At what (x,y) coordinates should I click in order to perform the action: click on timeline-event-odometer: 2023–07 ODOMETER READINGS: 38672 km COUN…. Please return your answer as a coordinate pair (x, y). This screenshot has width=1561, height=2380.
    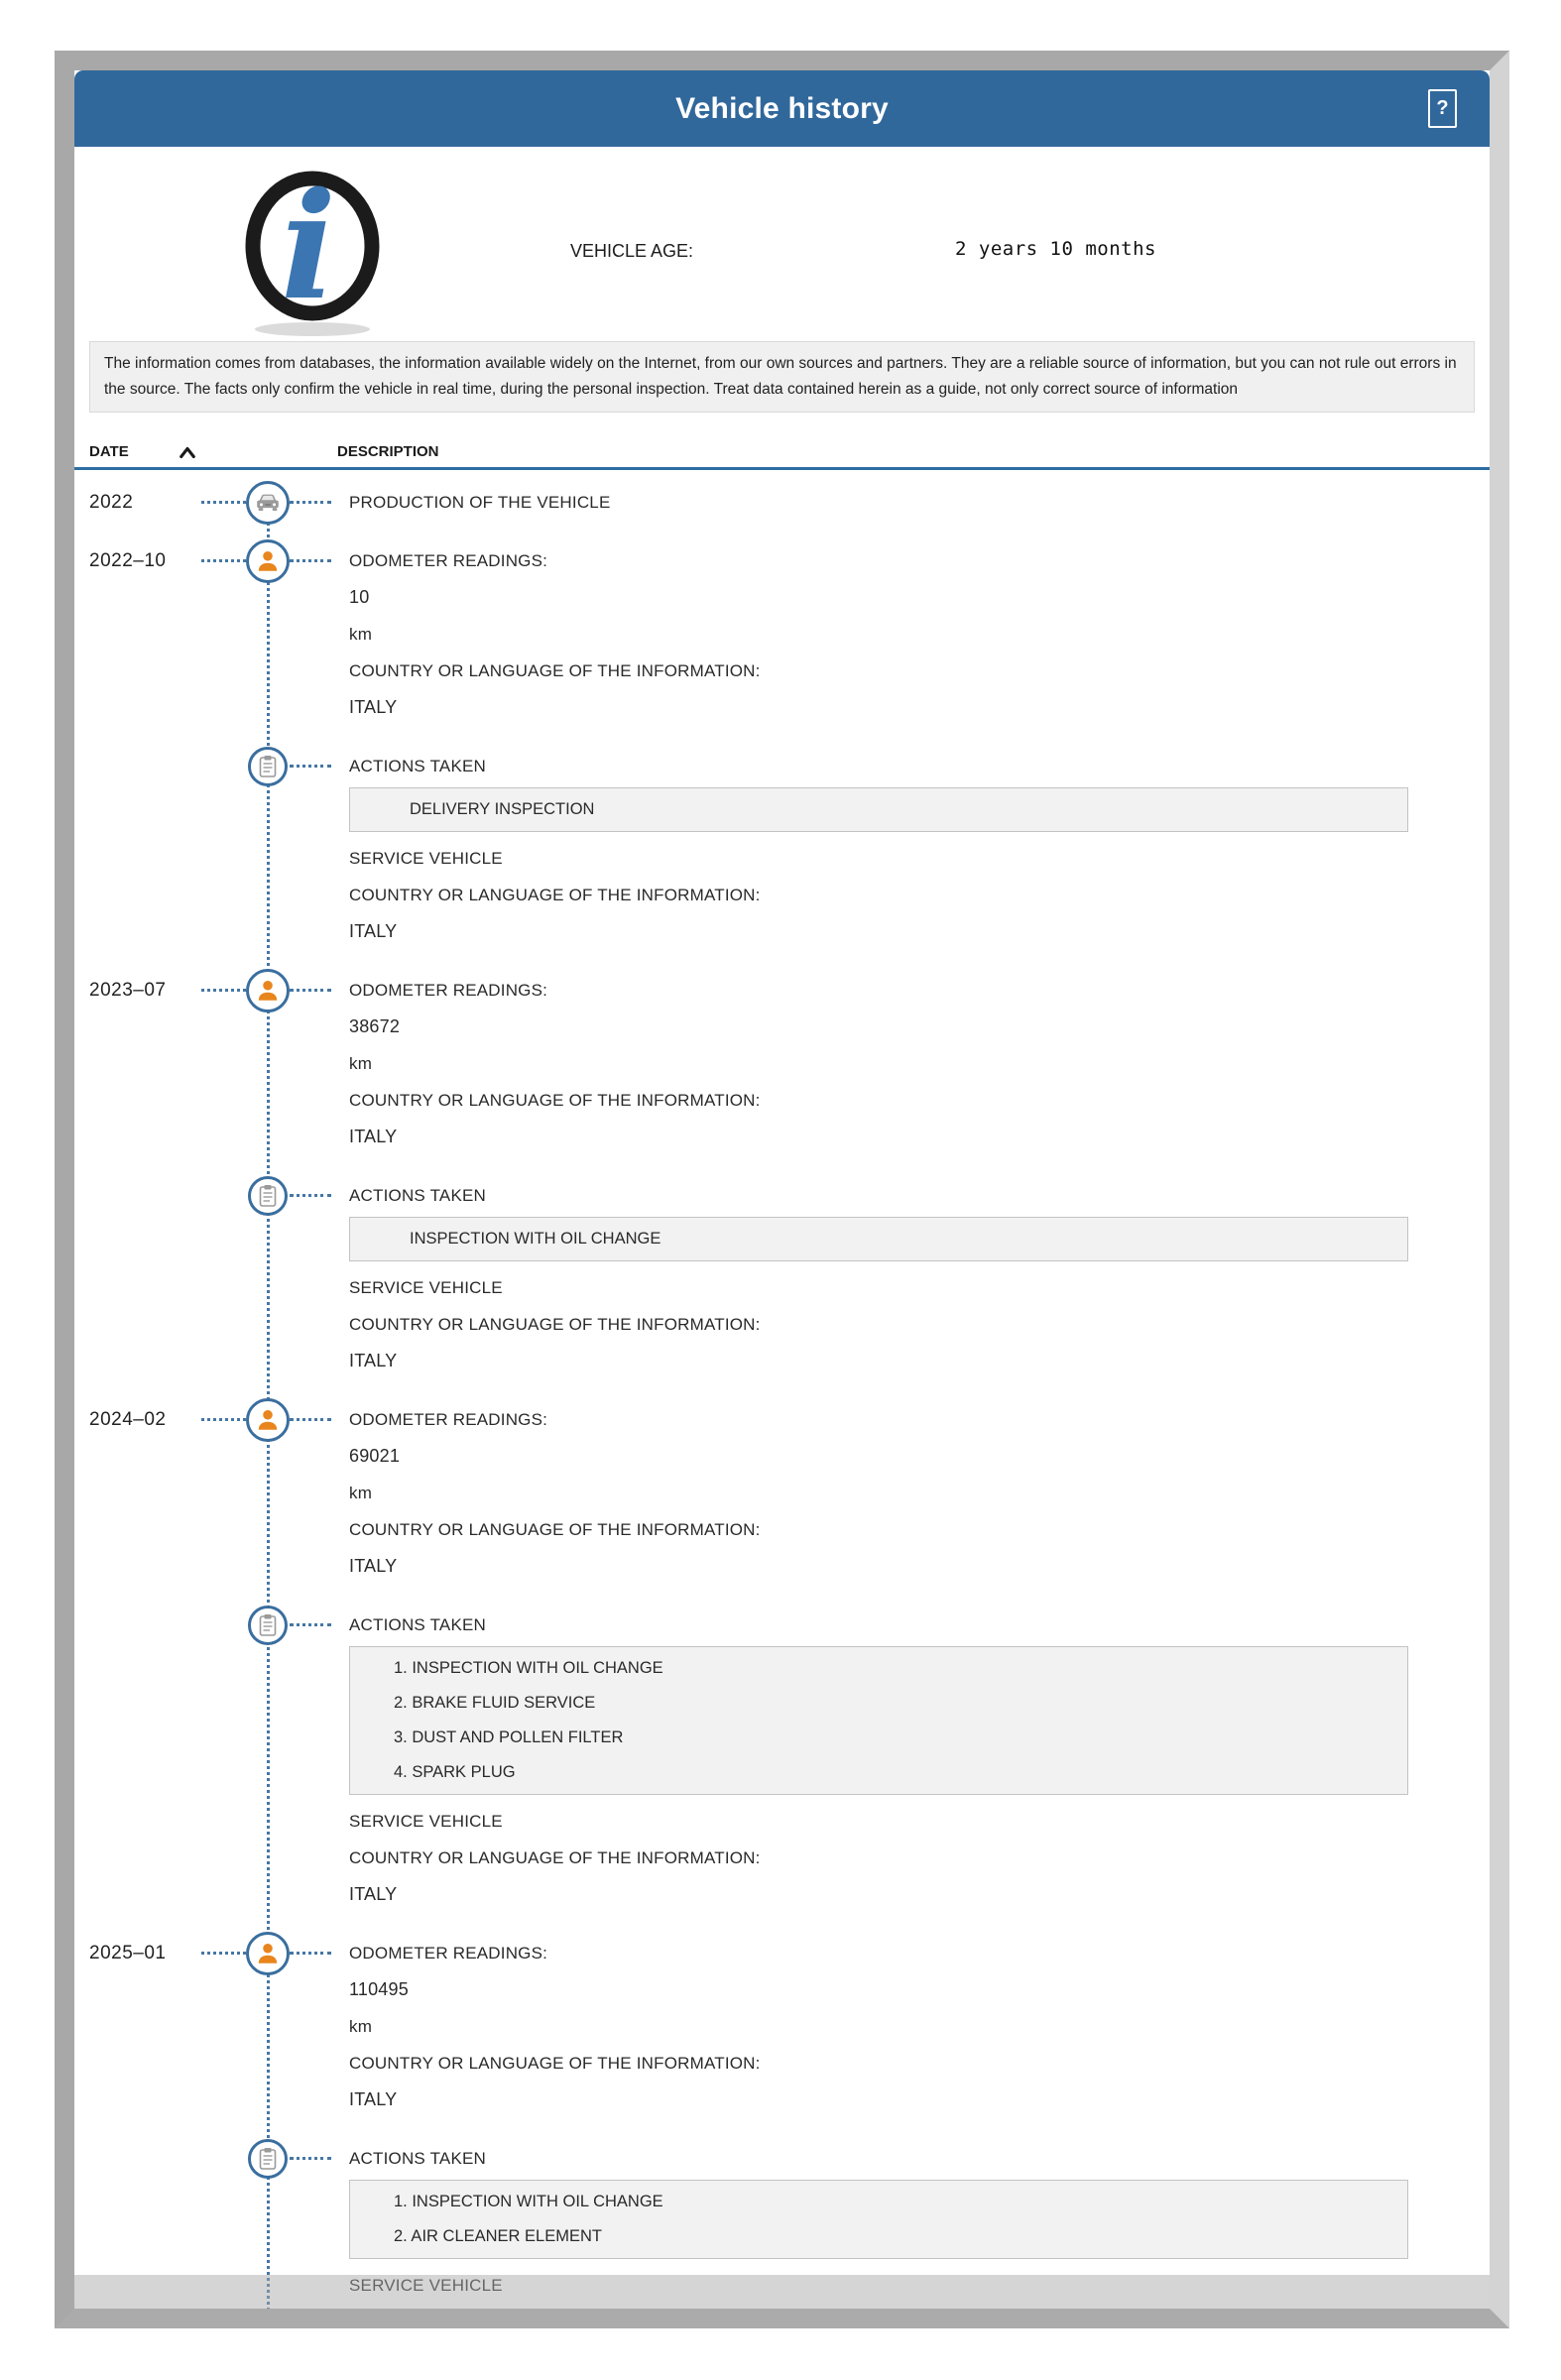
    Looking at the image, I should click on (782, 1062).